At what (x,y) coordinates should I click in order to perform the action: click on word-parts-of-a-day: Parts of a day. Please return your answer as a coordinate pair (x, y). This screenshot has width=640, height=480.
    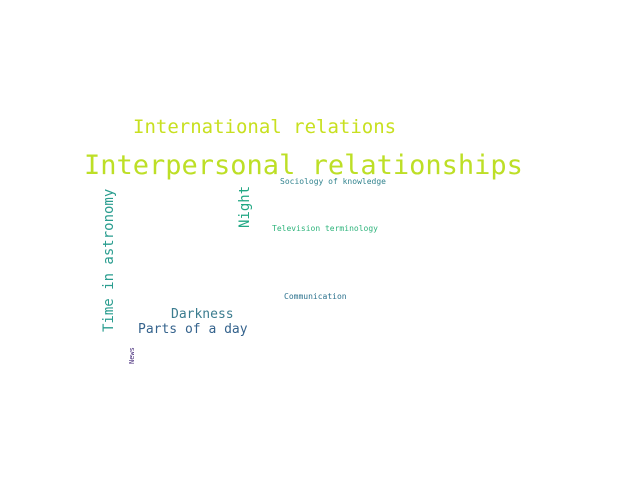
    Looking at the image, I should click on (193, 329).